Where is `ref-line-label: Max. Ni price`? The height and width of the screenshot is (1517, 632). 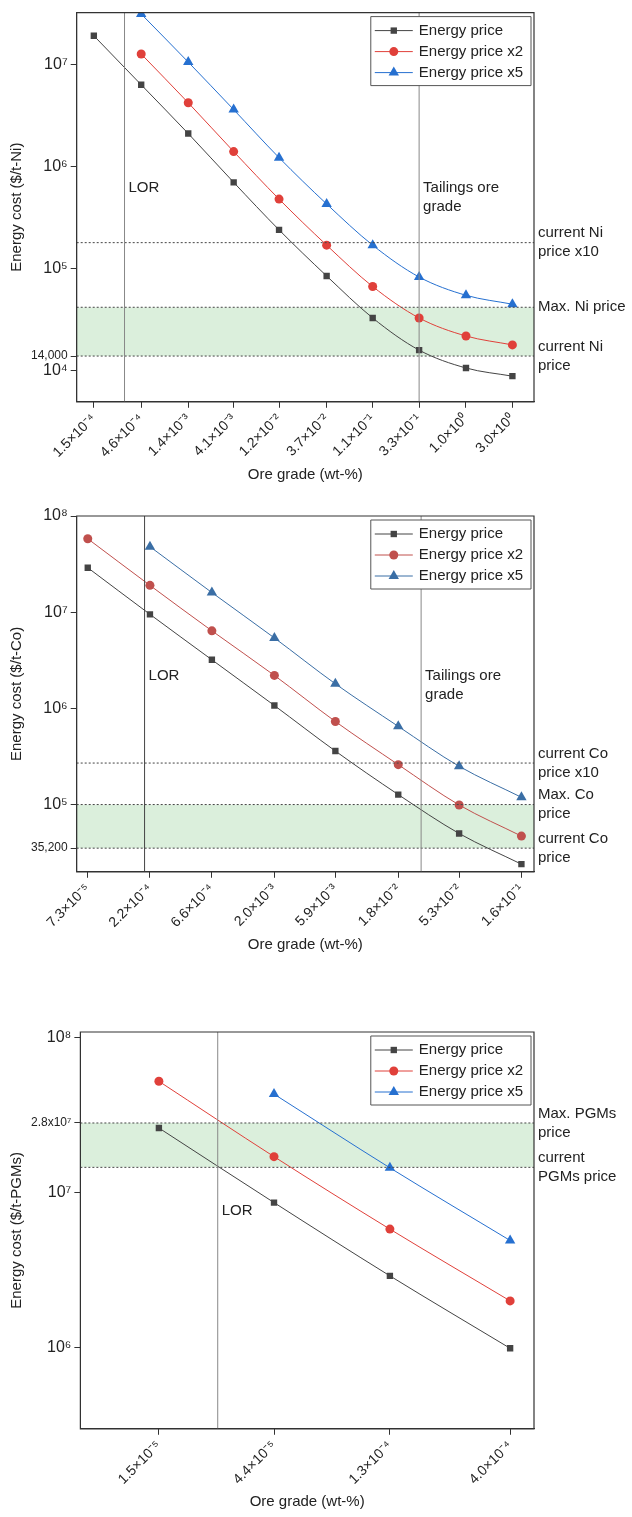 ref-line-label: Max. Ni price is located at coordinates (582, 306).